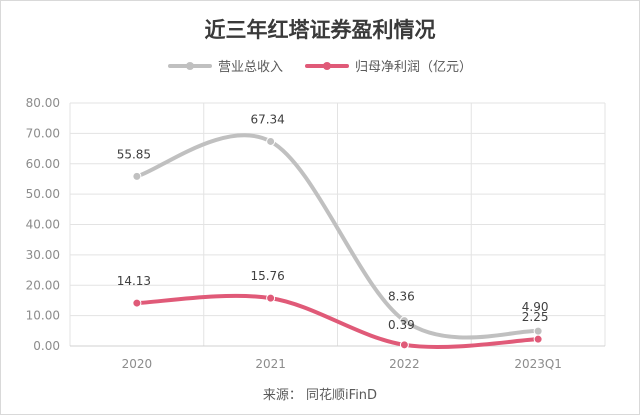 The image size is (640, 415). Describe the element at coordinates (137, 364) in the screenshot. I see `x-tick-label-0: 2020` at that location.